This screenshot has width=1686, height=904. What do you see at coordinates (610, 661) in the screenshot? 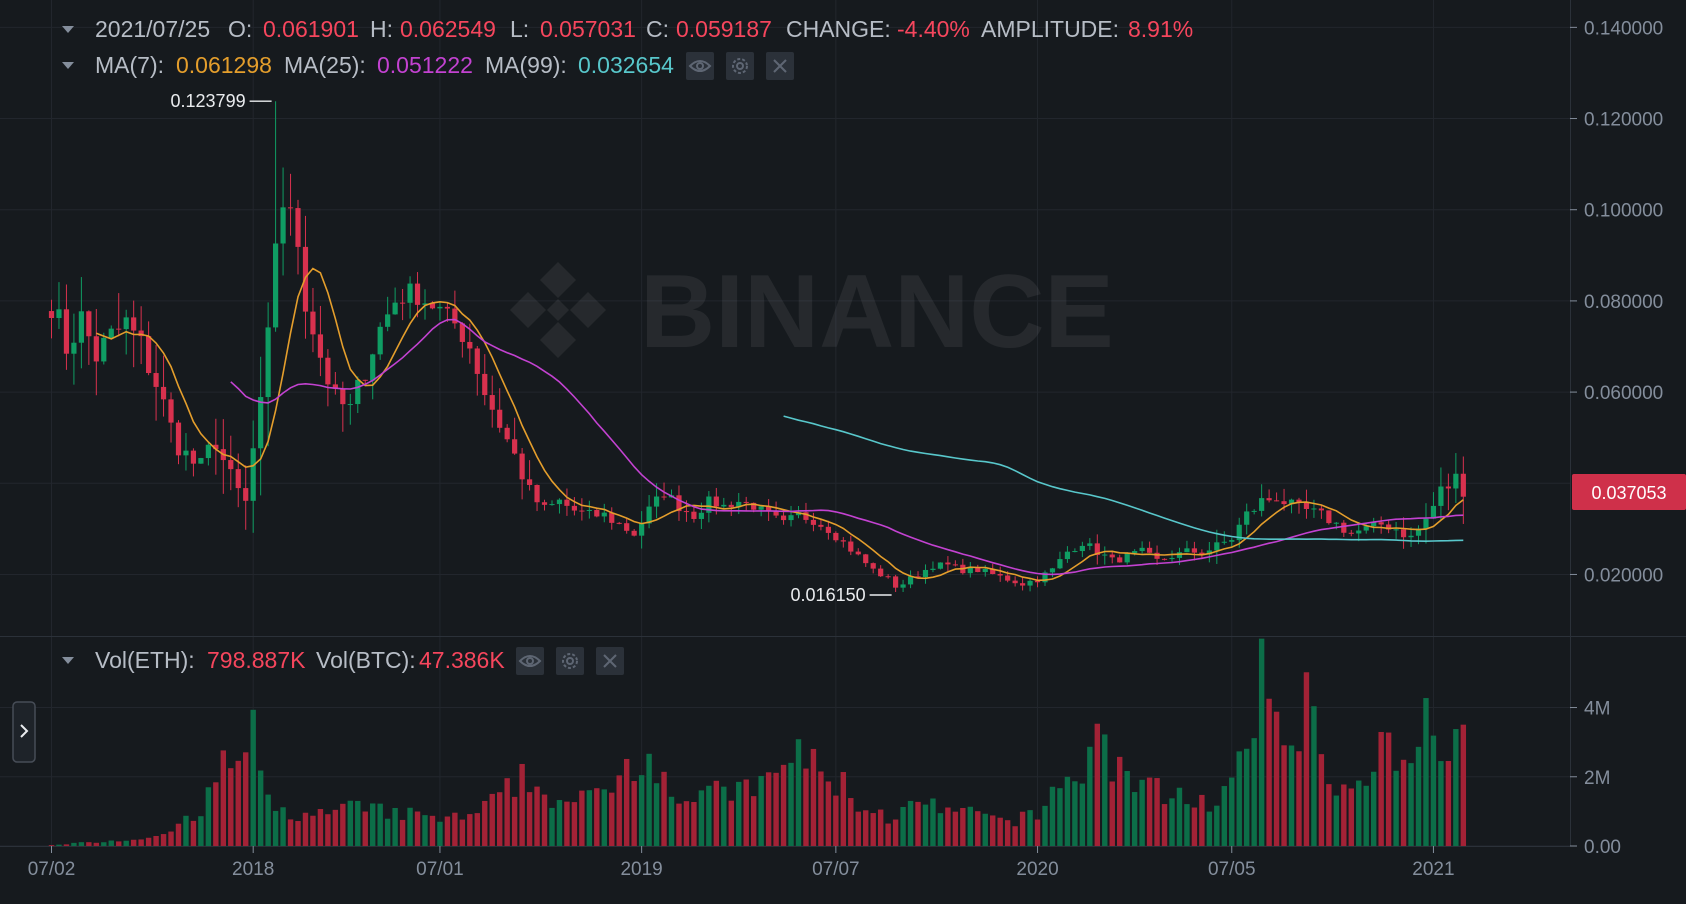
I see `vol-close-button` at bounding box center [610, 661].